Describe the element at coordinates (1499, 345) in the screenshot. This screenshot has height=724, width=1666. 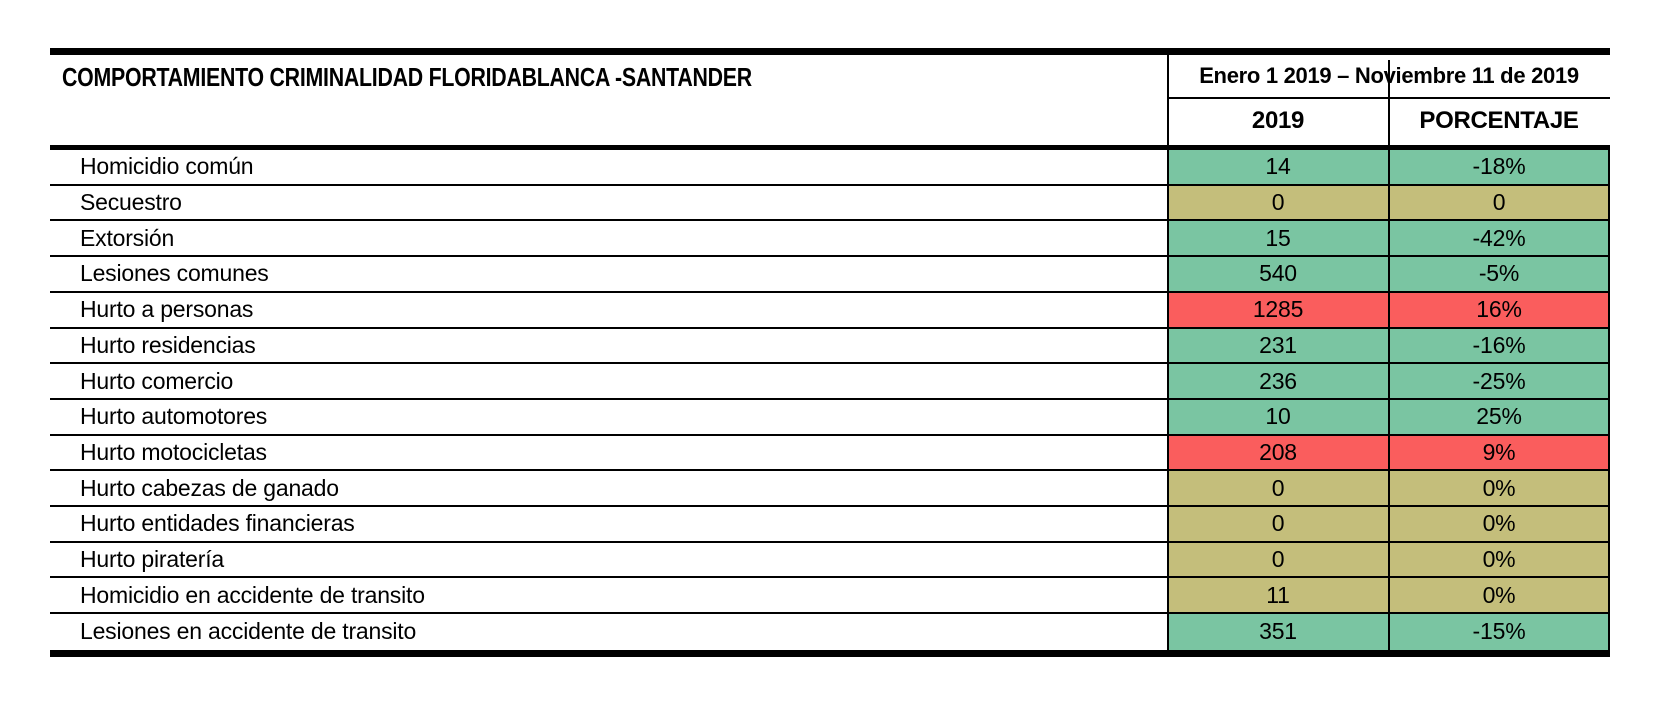
I see `percentage-cell: -16%` at that location.